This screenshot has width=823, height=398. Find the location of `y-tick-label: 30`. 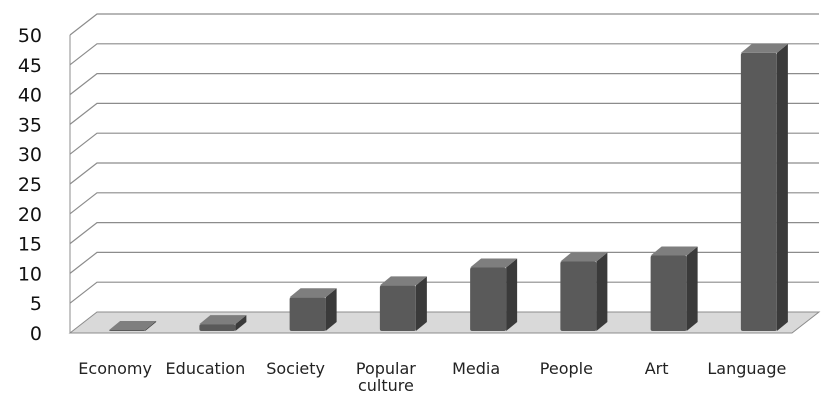

y-tick-label: 30 is located at coordinates (30, 155).